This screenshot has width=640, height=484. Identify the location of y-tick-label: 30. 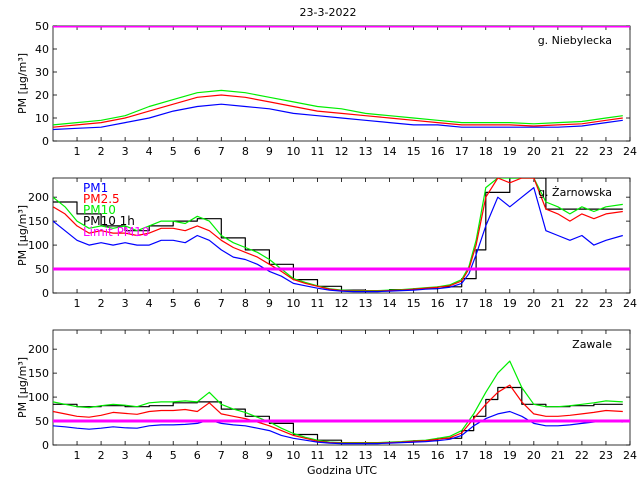
(42, 72).